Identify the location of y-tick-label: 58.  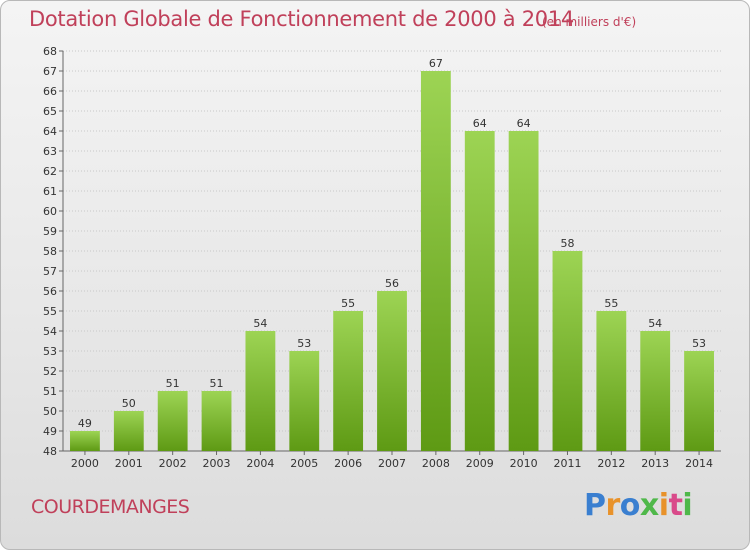
(50, 251).